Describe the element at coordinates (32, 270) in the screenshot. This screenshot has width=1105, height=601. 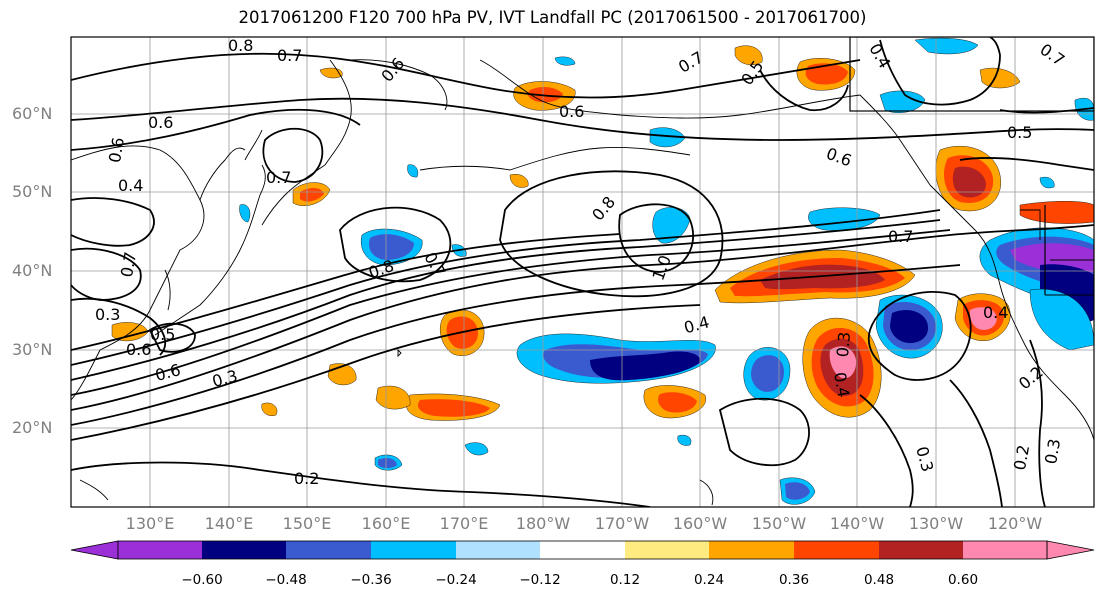
I see `lat-label: 40°N` at that location.